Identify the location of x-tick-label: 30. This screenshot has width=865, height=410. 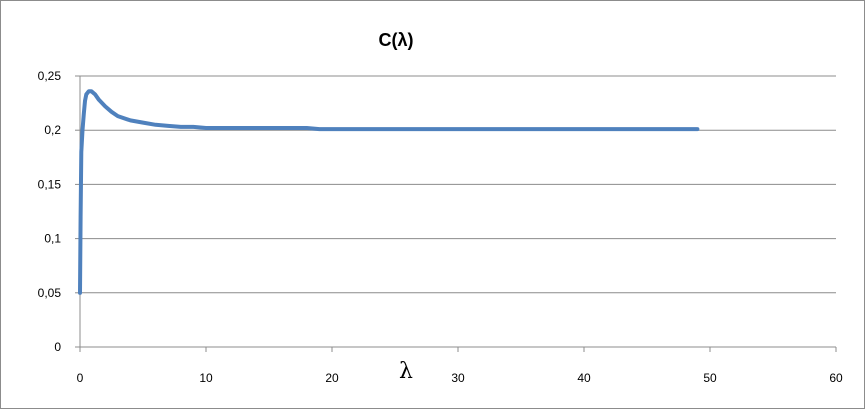
(458, 378).